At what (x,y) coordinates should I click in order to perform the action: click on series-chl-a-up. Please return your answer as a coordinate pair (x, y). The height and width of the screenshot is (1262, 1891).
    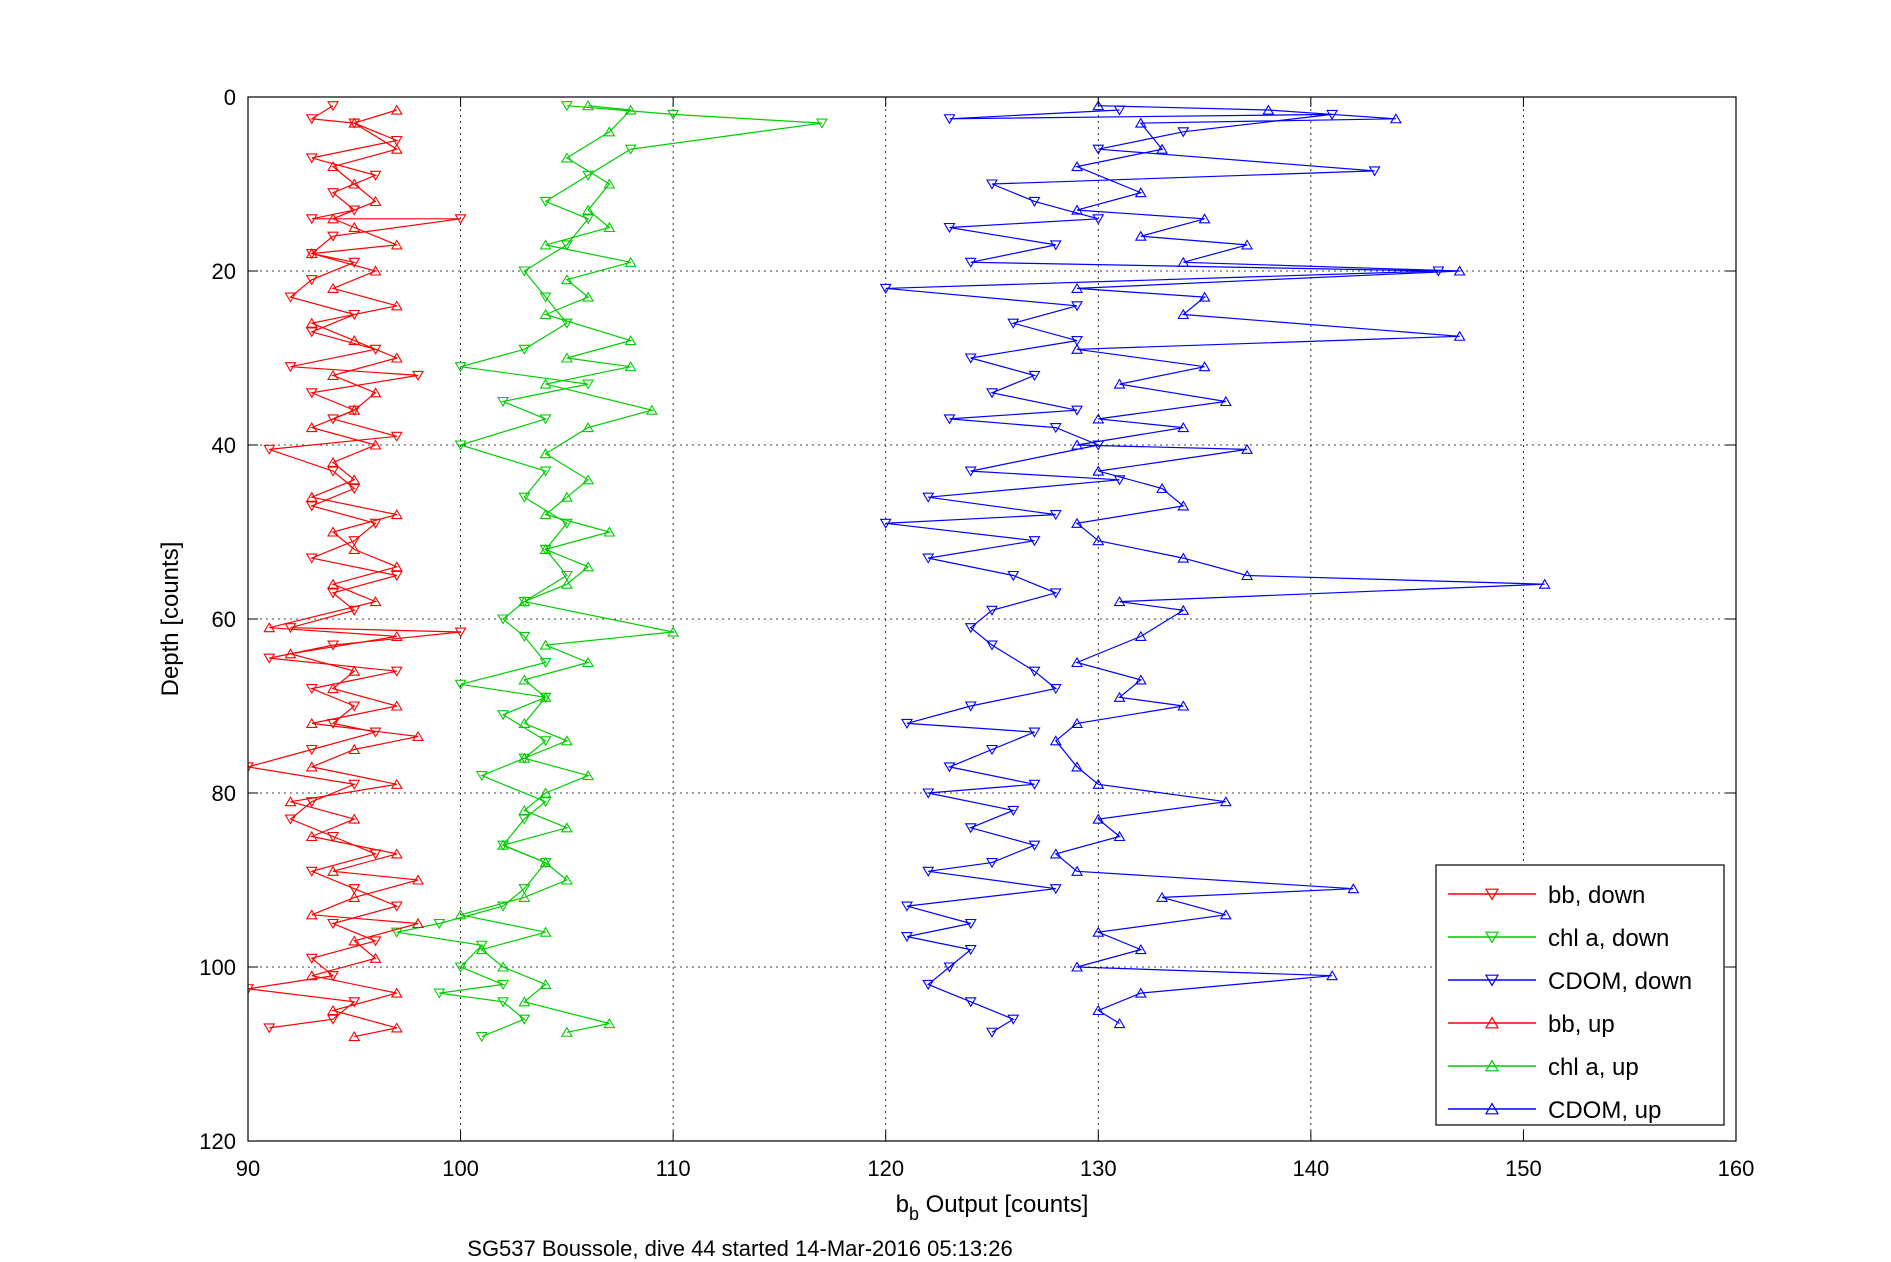
    Looking at the image, I should click on (567, 568).